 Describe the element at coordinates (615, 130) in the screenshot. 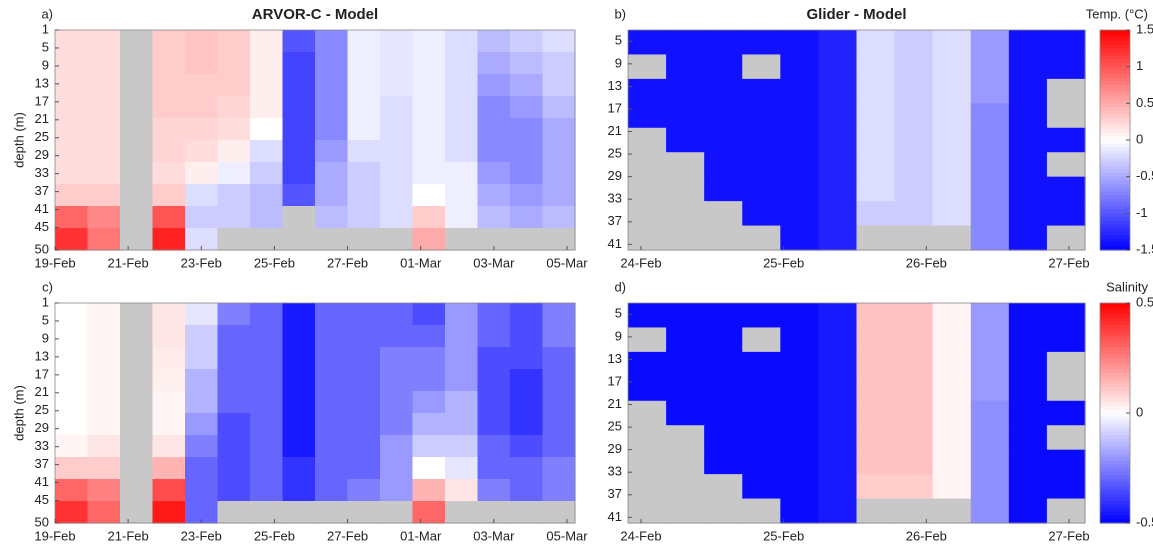

I see `y-tick-label: 21` at that location.